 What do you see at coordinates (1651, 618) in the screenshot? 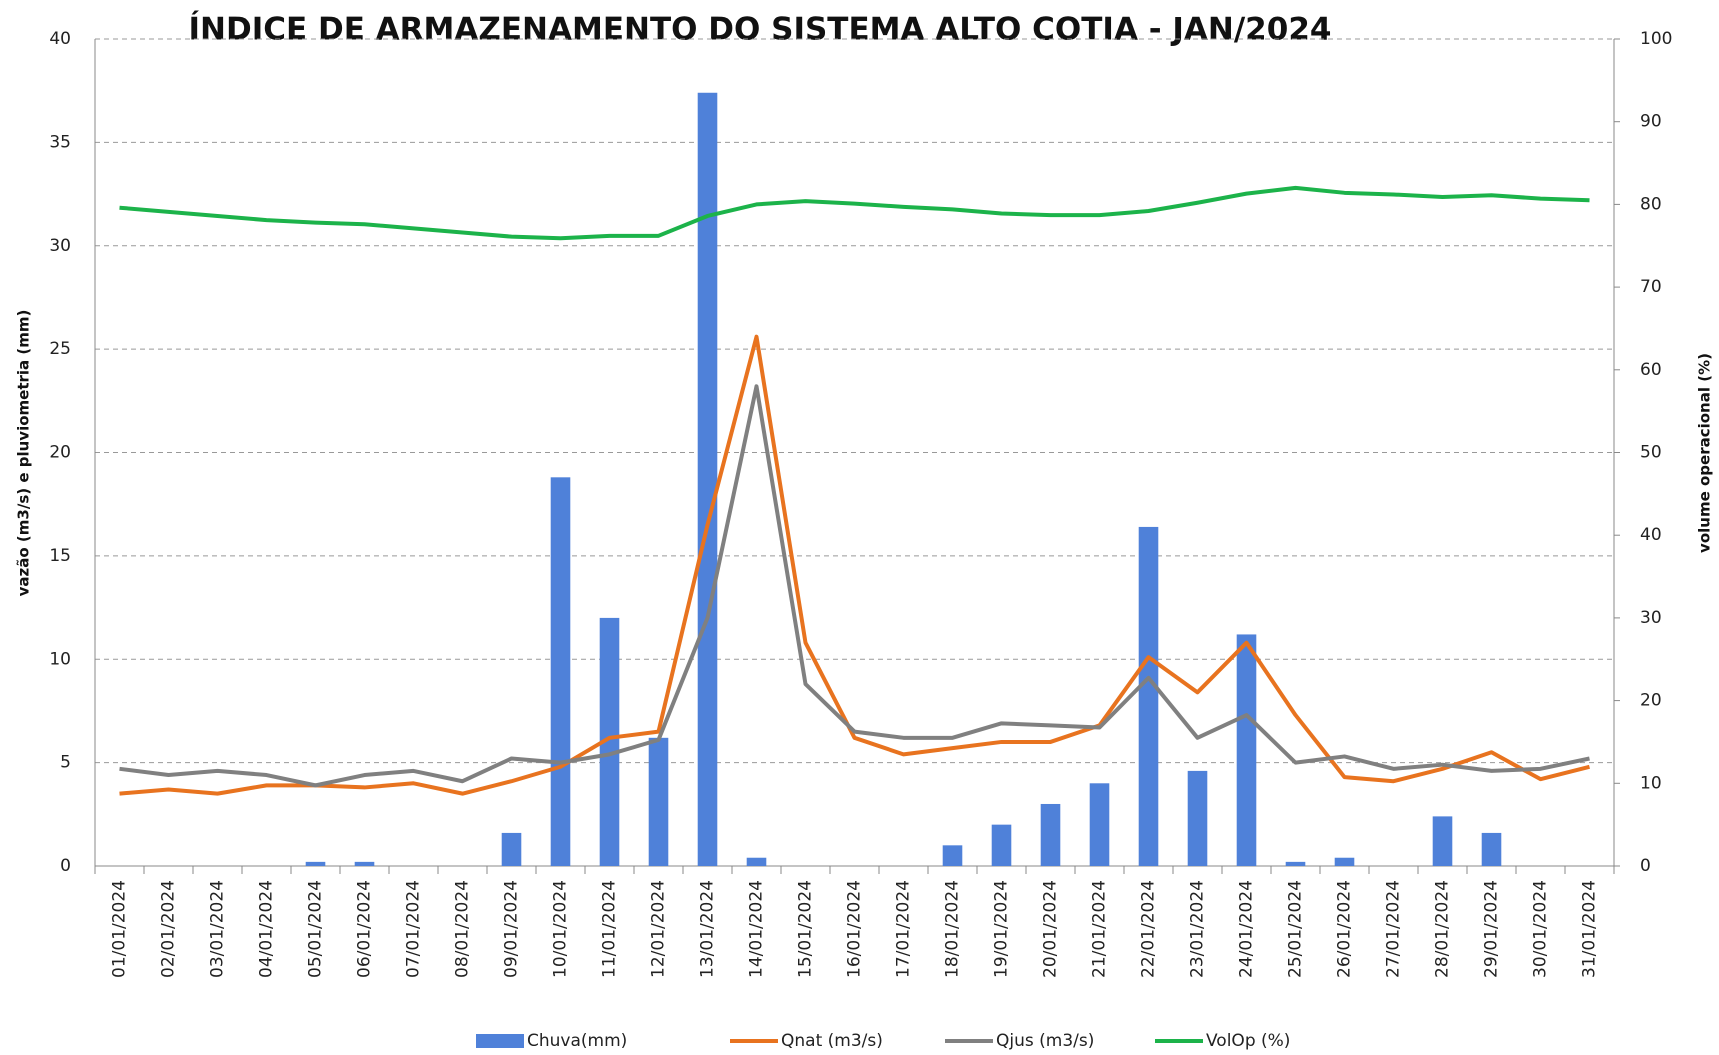
I see `y2-tick-label: 30` at bounding box center [1651, 618].